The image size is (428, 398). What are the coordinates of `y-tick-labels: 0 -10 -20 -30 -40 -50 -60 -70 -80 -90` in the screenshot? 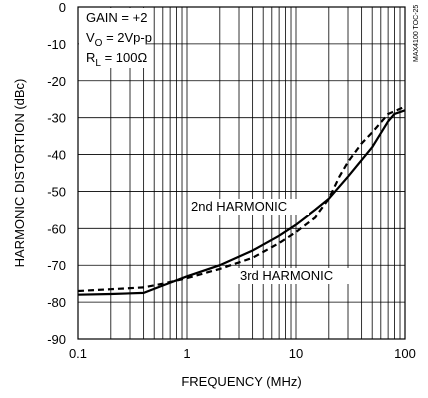 It's located at (56, 173).